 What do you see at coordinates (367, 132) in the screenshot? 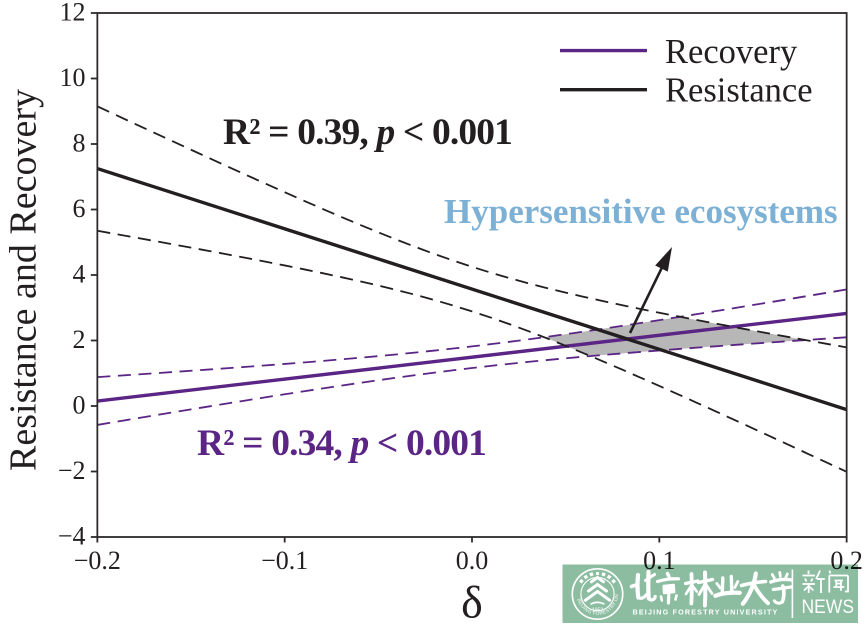
I see `annotation-resistance-r2: R² = 0.39, p < 0.001` at bounding box center [367, 132].